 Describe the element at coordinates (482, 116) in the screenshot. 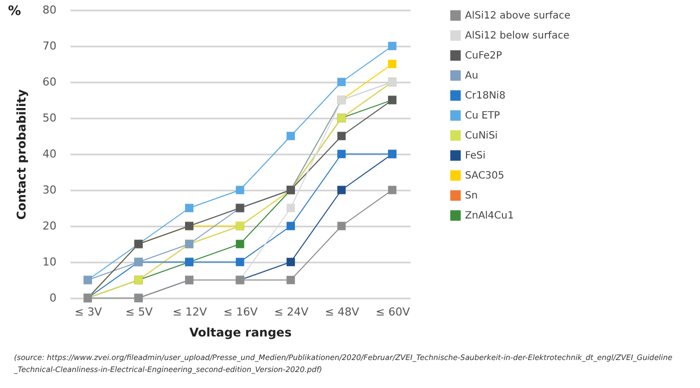

I see `legend-label: Cu ETP` at that location.